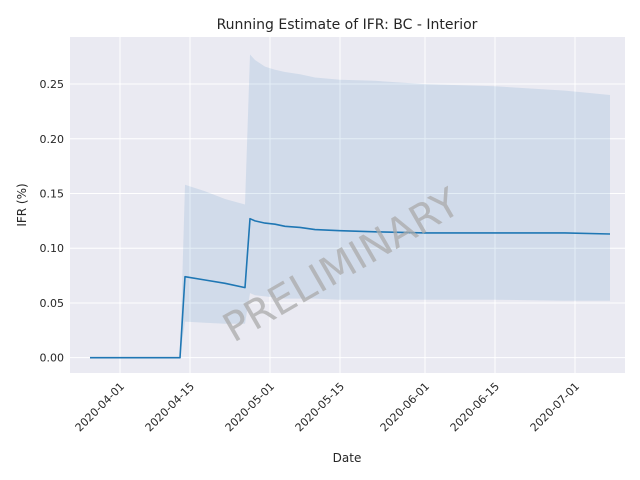  Describe the element at coordinates (250, 407) in the screenshot. I see `x-tick-label: 2020-05-01` at that location.